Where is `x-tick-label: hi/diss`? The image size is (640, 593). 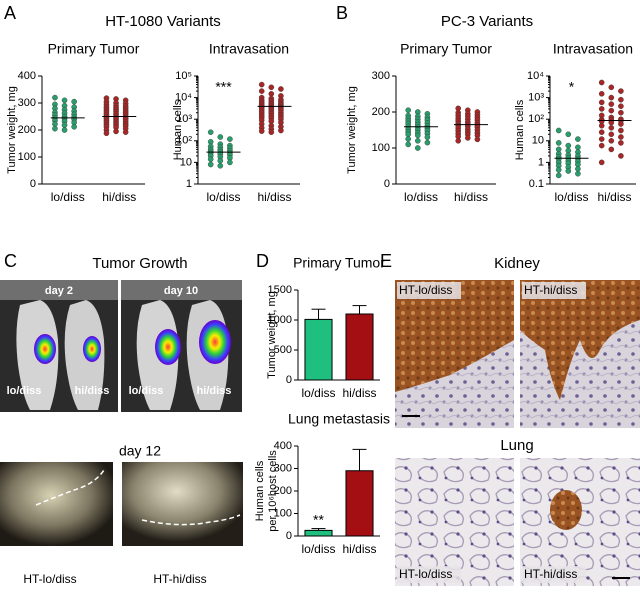 x-tick-label: hi/diss is located at coordinates (119, 197).